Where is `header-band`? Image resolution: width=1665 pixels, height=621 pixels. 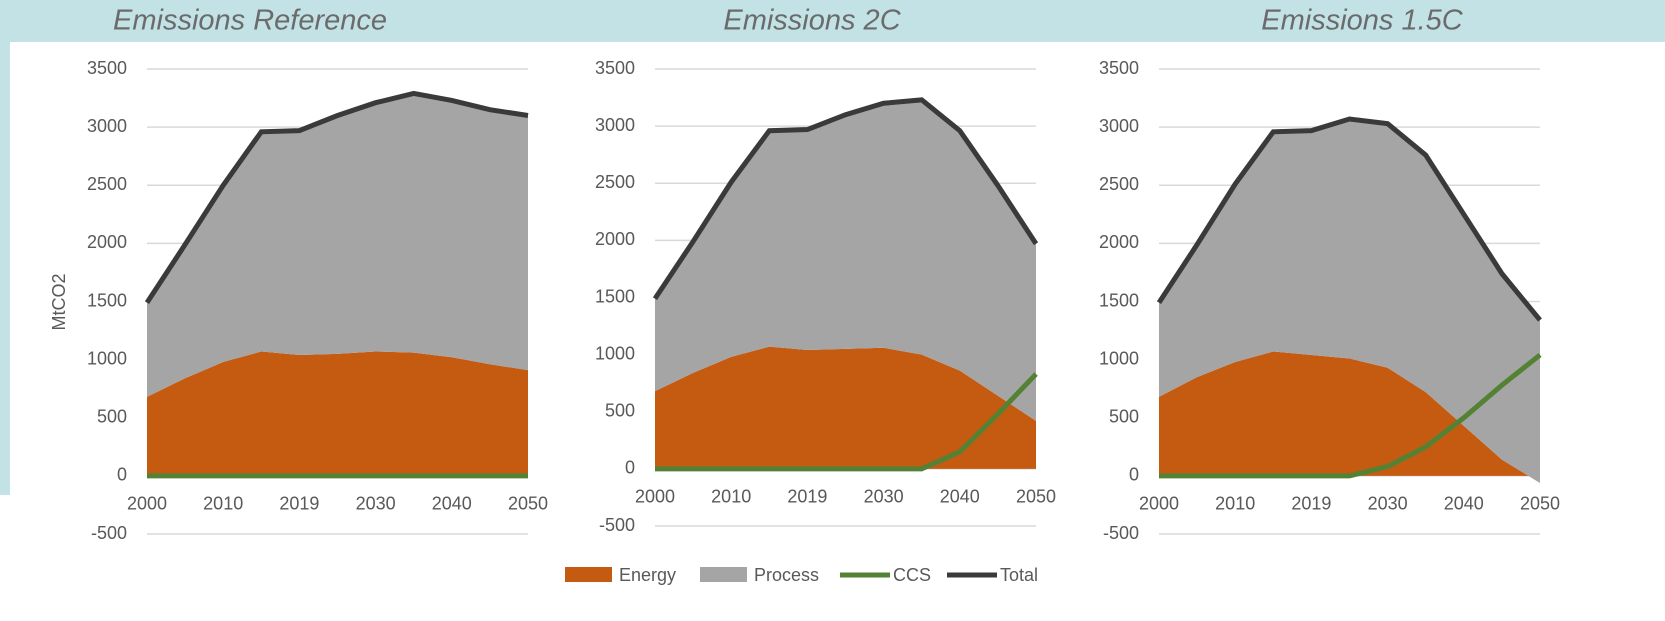 header-band is located at coordinates (832, 21).